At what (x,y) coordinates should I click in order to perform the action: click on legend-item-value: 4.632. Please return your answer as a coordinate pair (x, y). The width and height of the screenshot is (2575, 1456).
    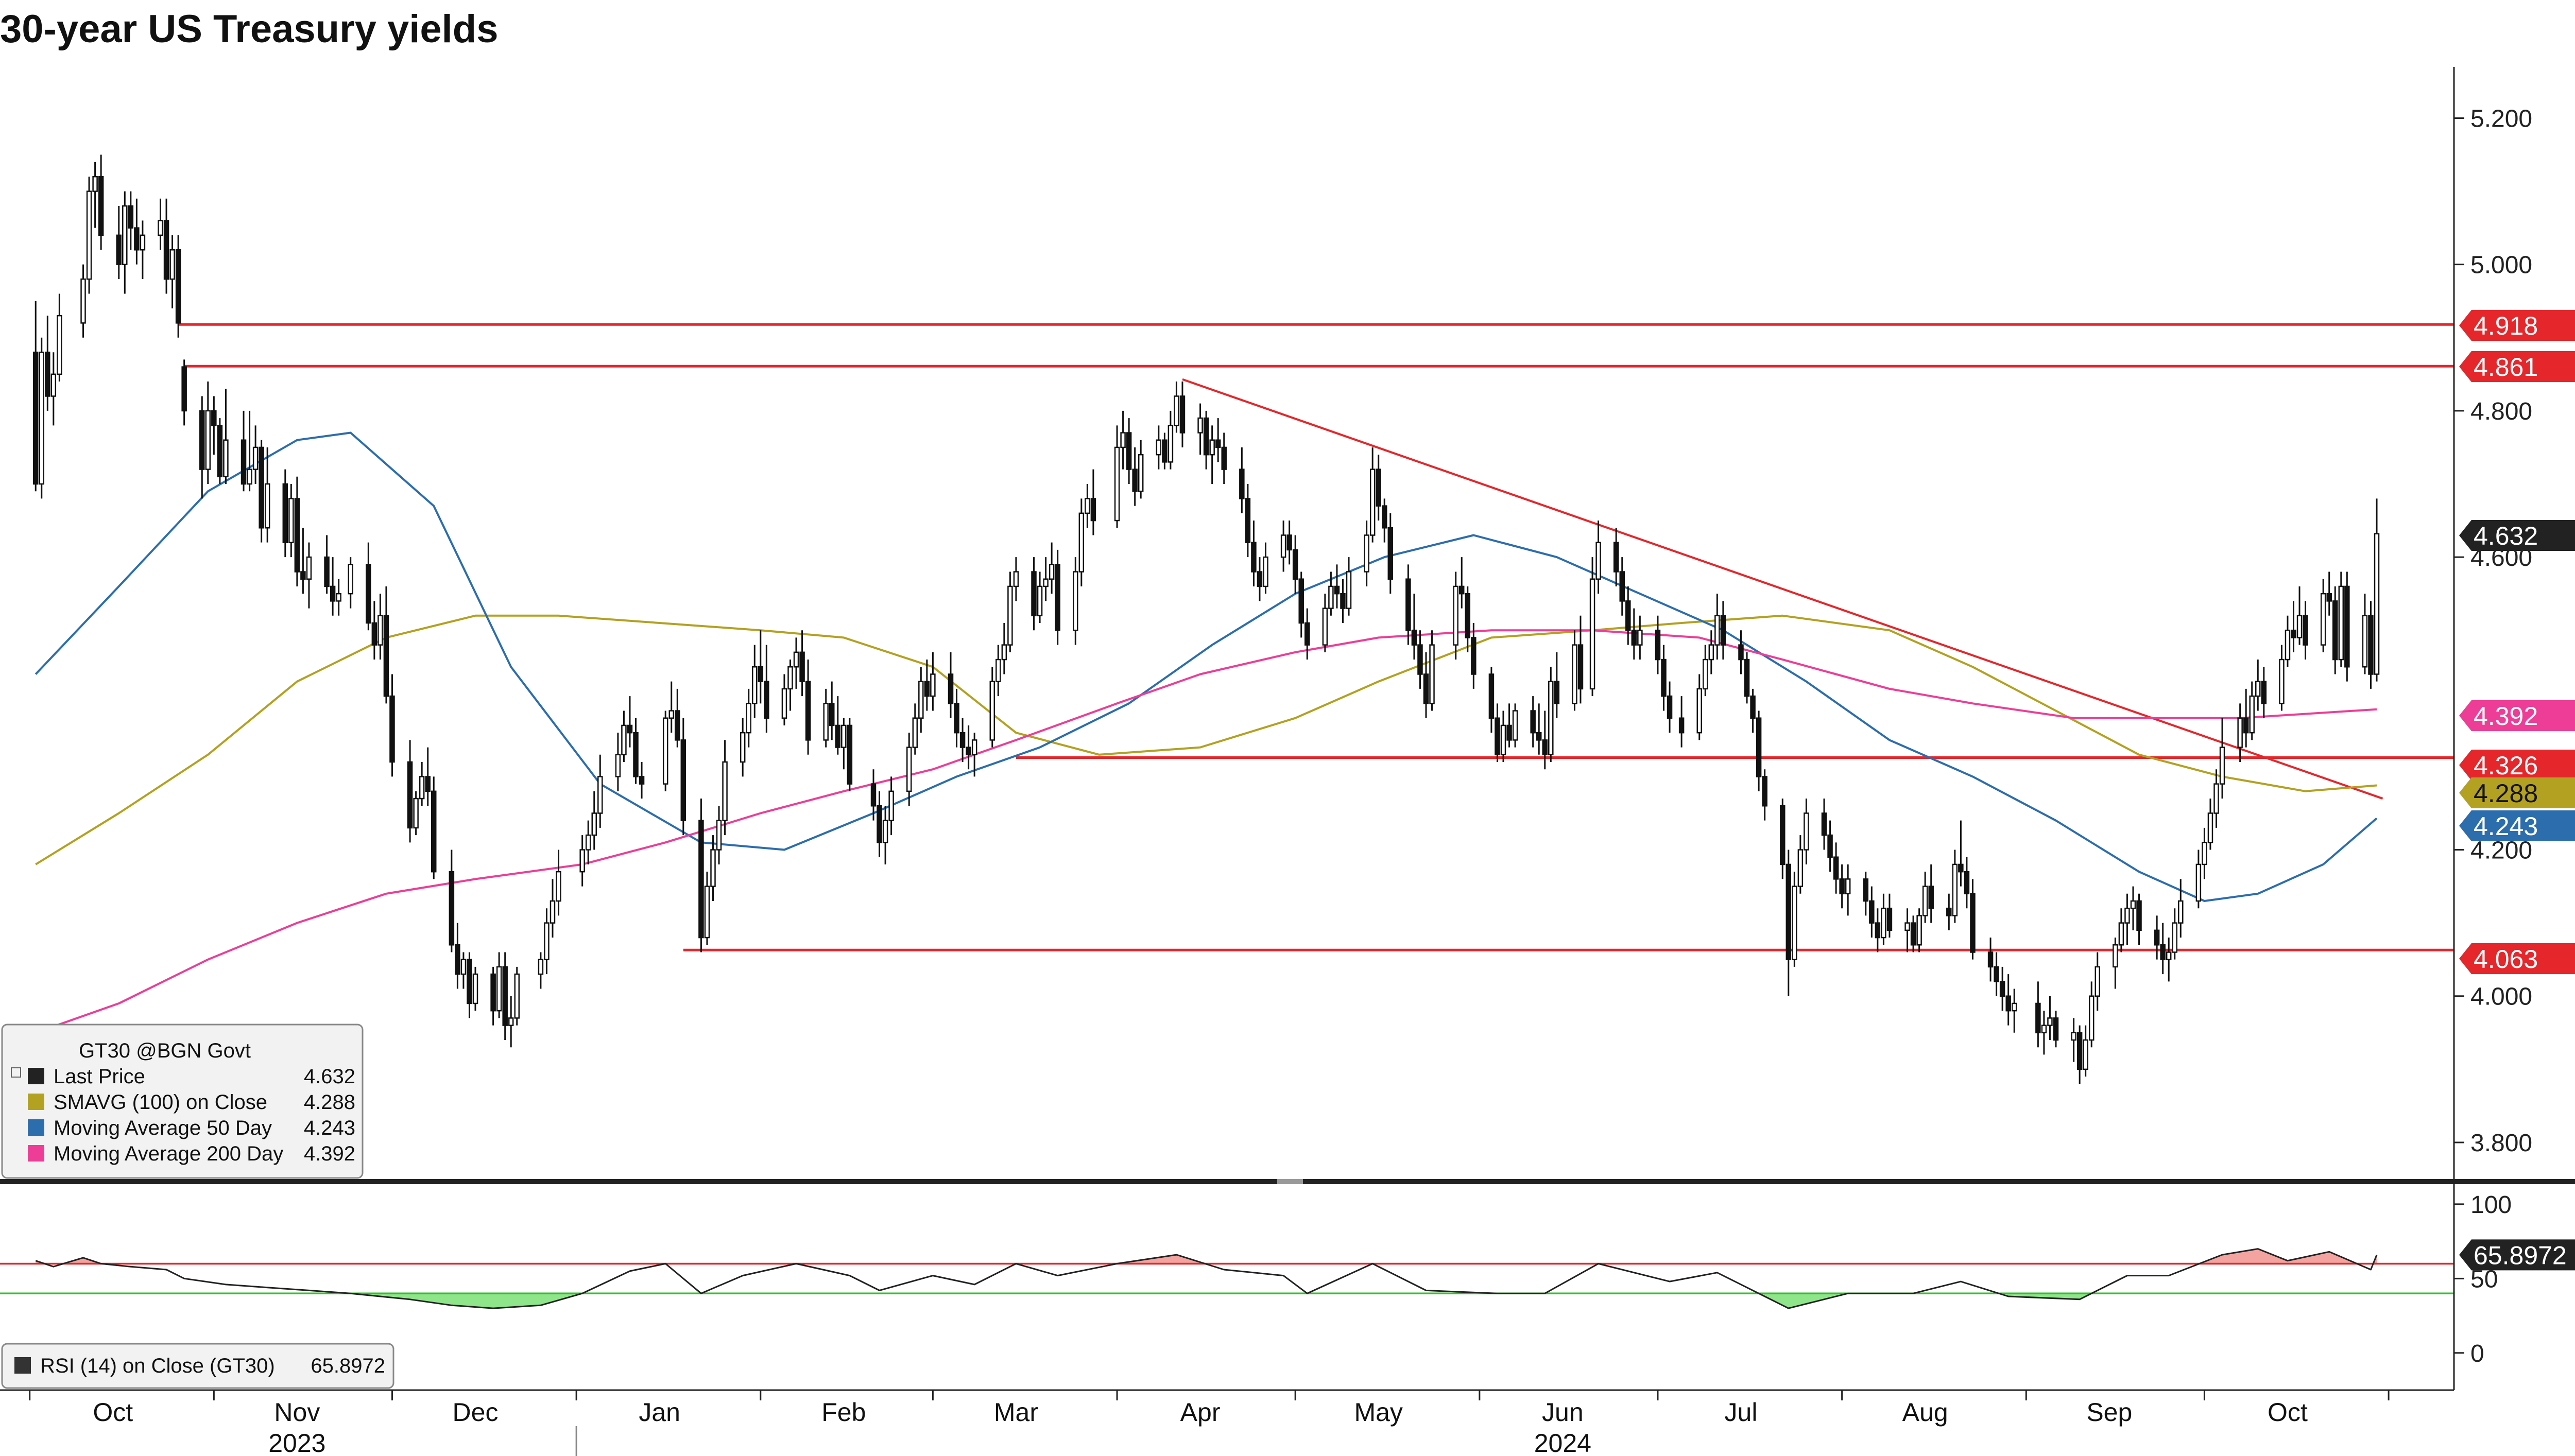
    Looking at the image, I should click on (329, 1077).